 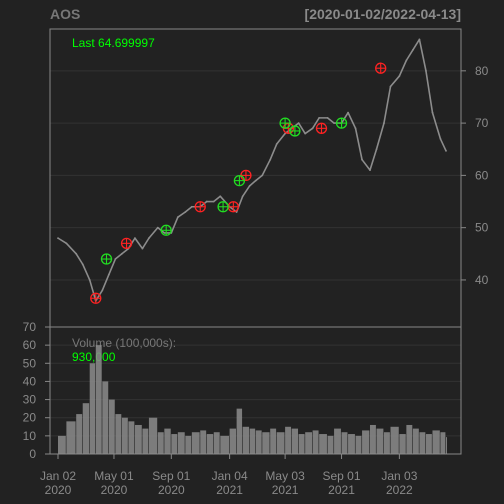 What do you see at coordinates (124, 343) in the screenshot?
I see `volume-axis-label: Volume (100,000s):` at bounding box center [124, 343].